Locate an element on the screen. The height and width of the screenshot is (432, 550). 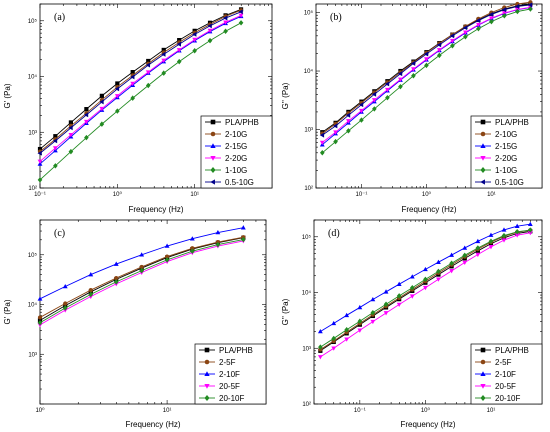
series-0-5-10g is located at coordinates (426, 70).